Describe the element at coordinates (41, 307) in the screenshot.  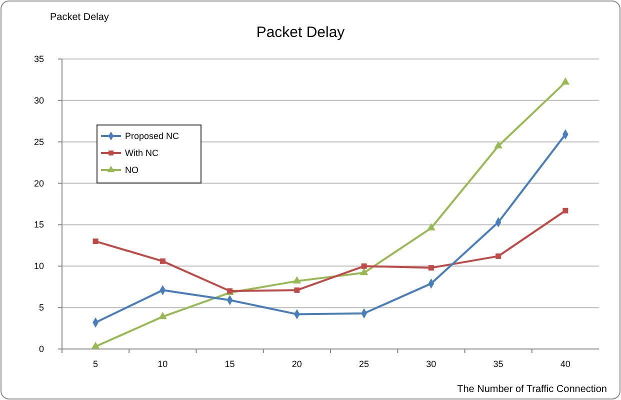
I see `y-tick-label: 5` at that location.